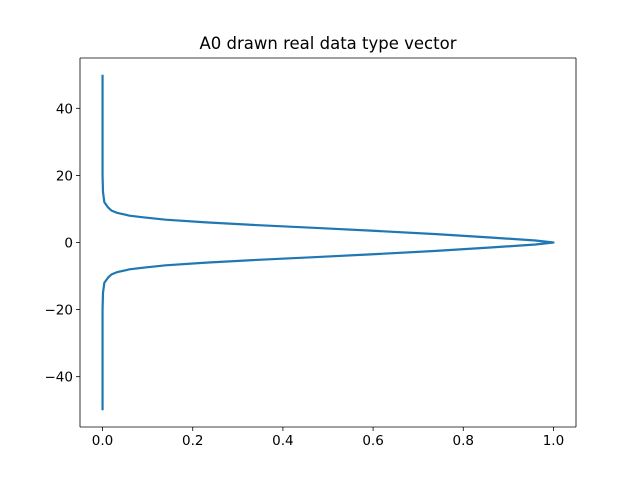 This screenshot has height=480, width=640. I want to click on x-tick-label: 0.6, so click(372, 441).